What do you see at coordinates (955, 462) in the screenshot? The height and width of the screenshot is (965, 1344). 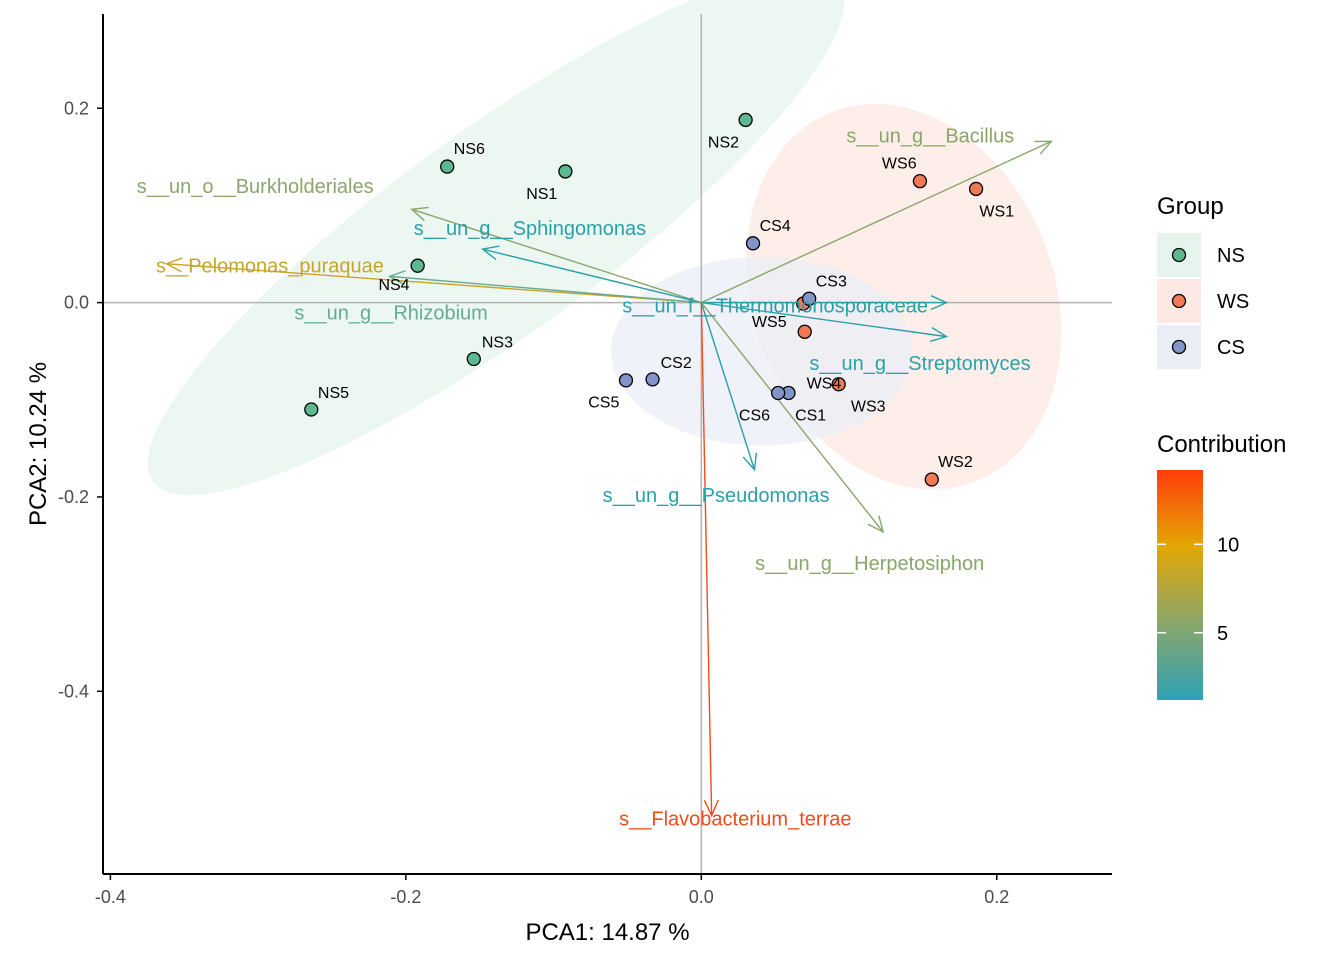 I see `point-label-ws2: WS2` at bounding box center [955, 462].